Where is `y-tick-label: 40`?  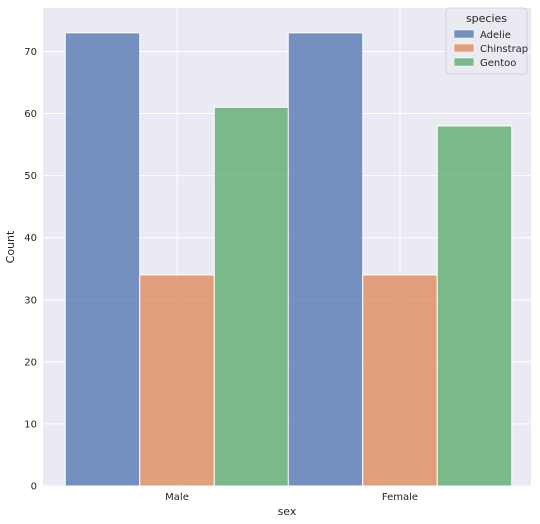 y-tick-label: 40 is located at coordinates (30, 238).